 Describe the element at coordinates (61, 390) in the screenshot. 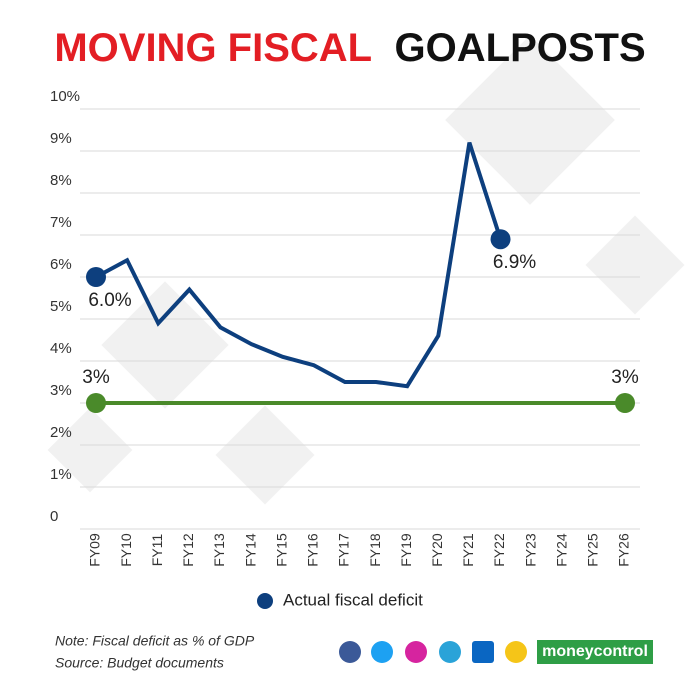

I see `y-tick-label: 3%` at that location.